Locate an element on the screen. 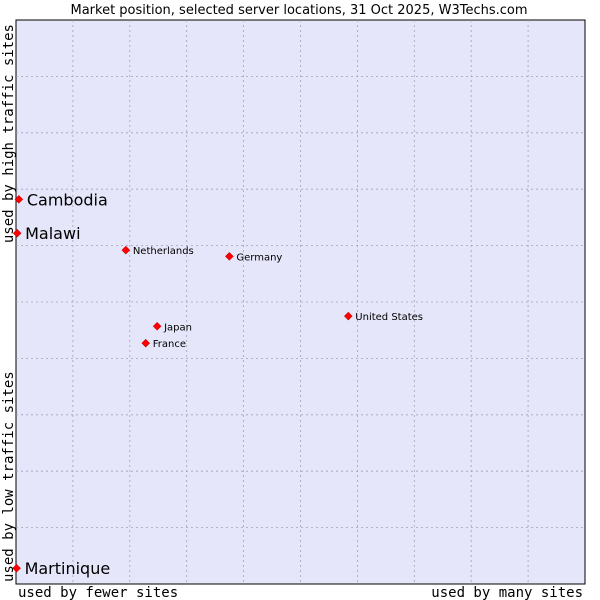  point-france: France is located at coordinates (163, 344).